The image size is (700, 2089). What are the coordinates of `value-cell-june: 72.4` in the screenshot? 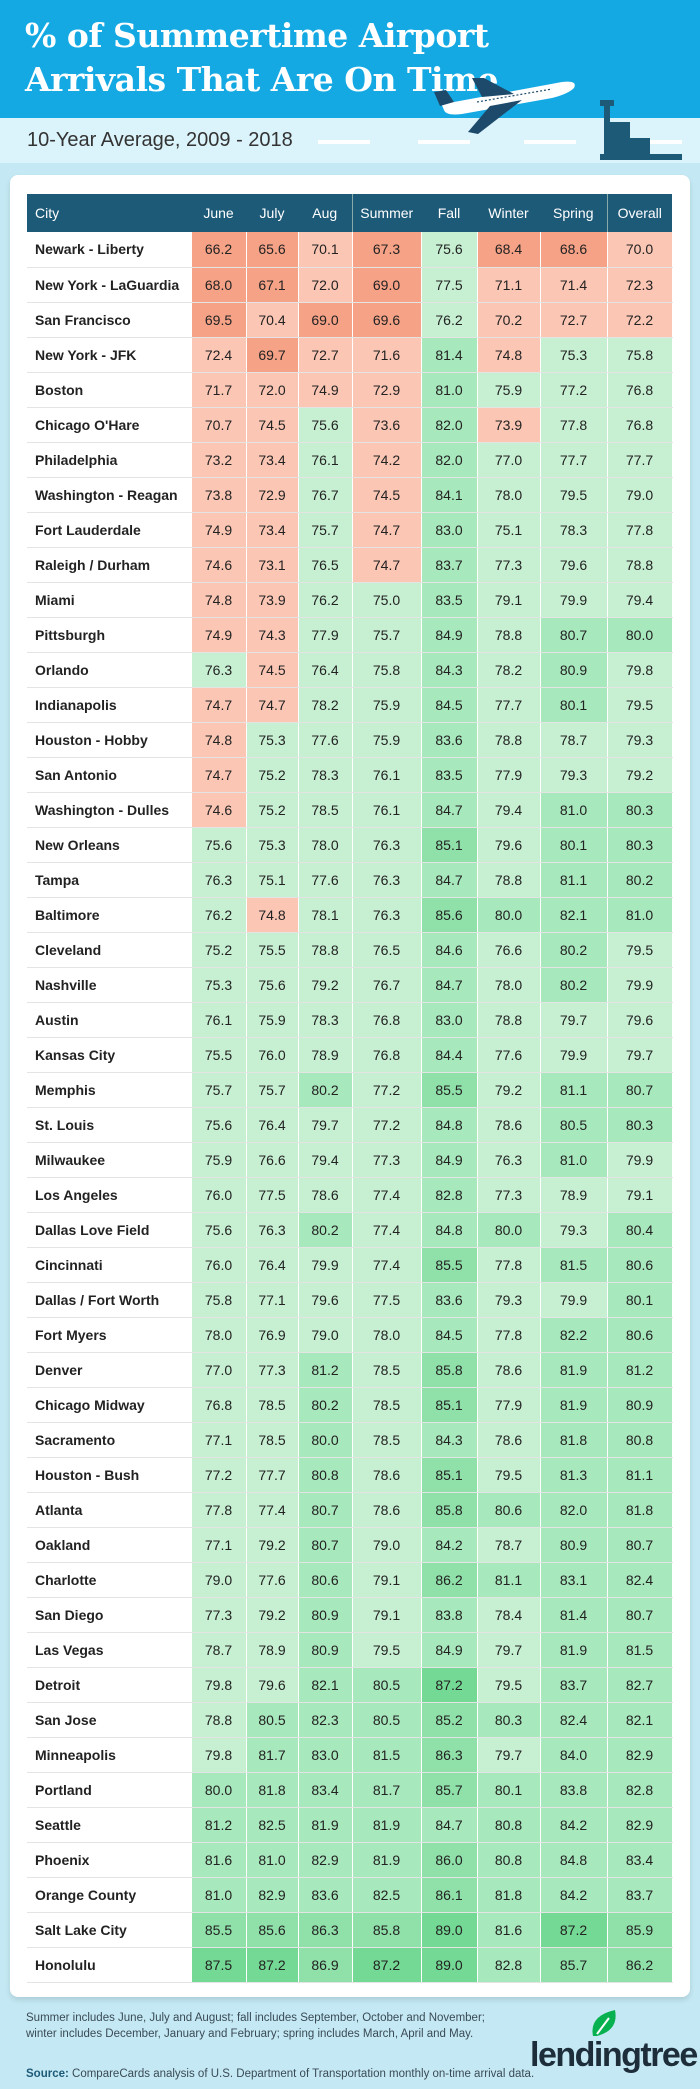 It's located at (219, 355).